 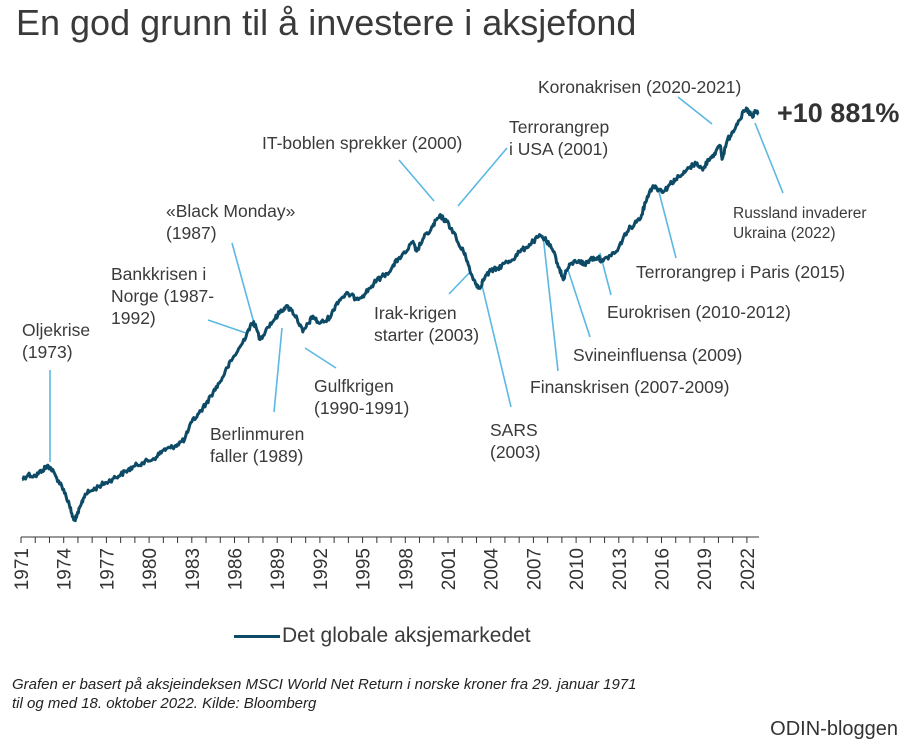 I want to click on annotation: Russland invaderer Ukraina (2022), so click(x=800, y=182).